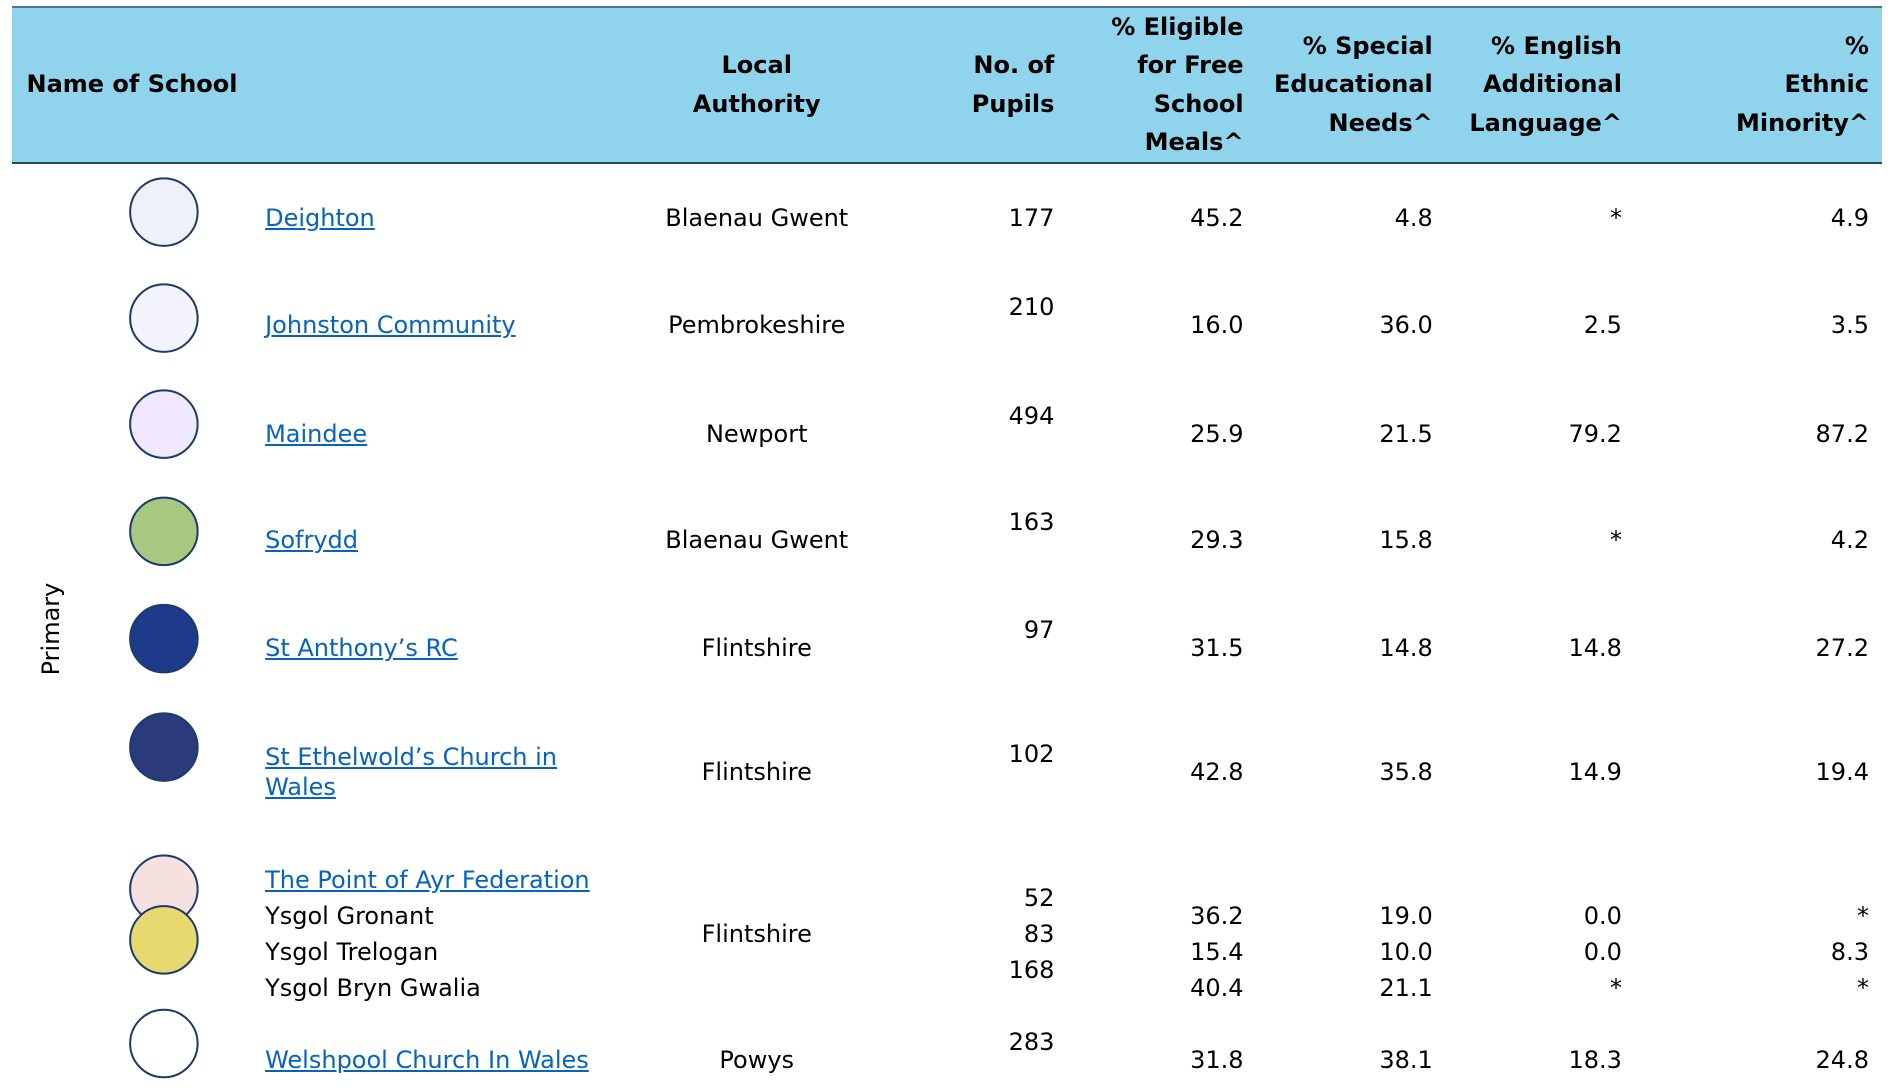  Describe the element at coordinates (1406, 772) in the screenshot. I see `cell-sen: 35.8` at that location.